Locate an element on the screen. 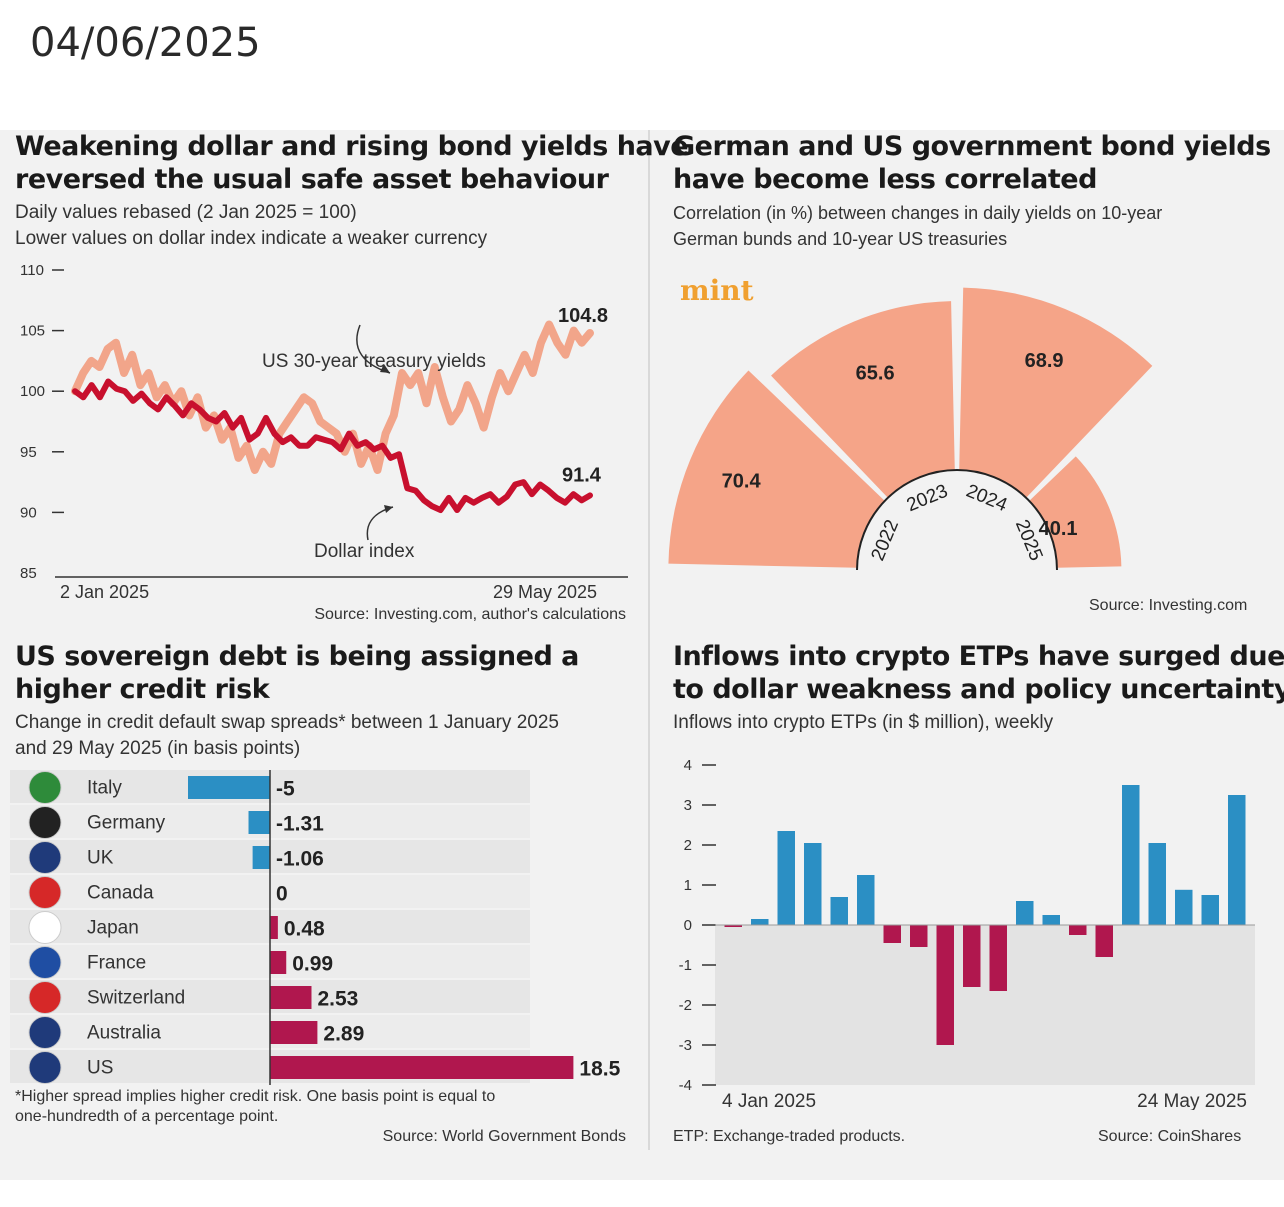 The height and width of the screenshot is (1207, 1284). year-label-2022: 2022 is located at coordinates (886, 540).